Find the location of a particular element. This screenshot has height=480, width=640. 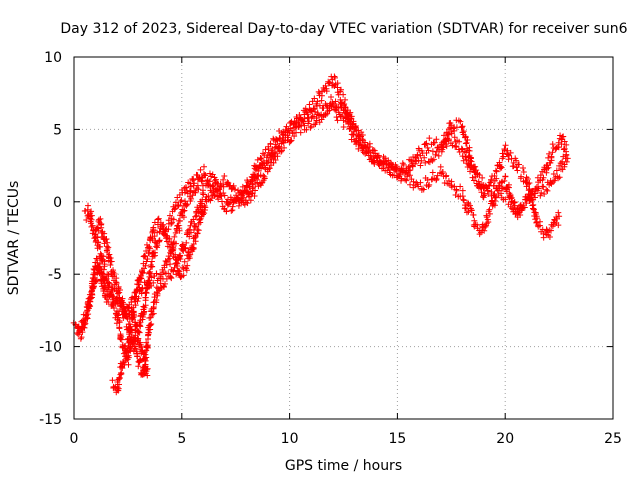

y-axis-label: SDTVAR / TECUs is located at coordinates (14, 238).